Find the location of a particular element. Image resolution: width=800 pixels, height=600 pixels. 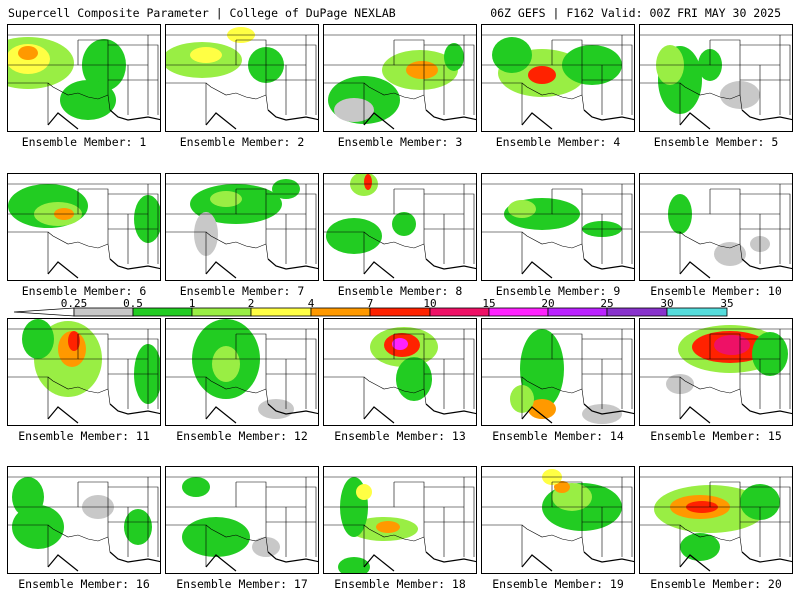

ensemble-member-label: Ensemble Member: 5 is located at coordinates (716, 142).